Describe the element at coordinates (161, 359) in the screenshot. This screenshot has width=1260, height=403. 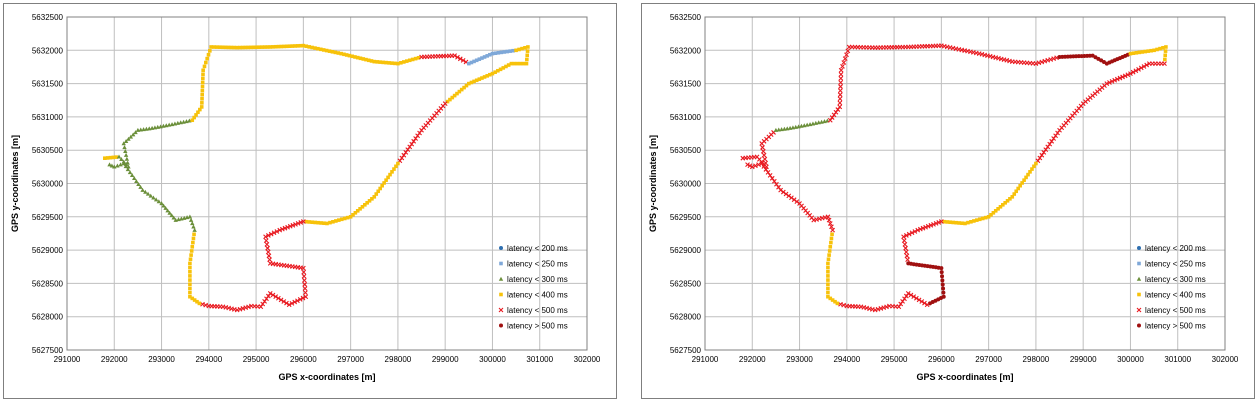
I see `x-tick-label: 293000` at that location.